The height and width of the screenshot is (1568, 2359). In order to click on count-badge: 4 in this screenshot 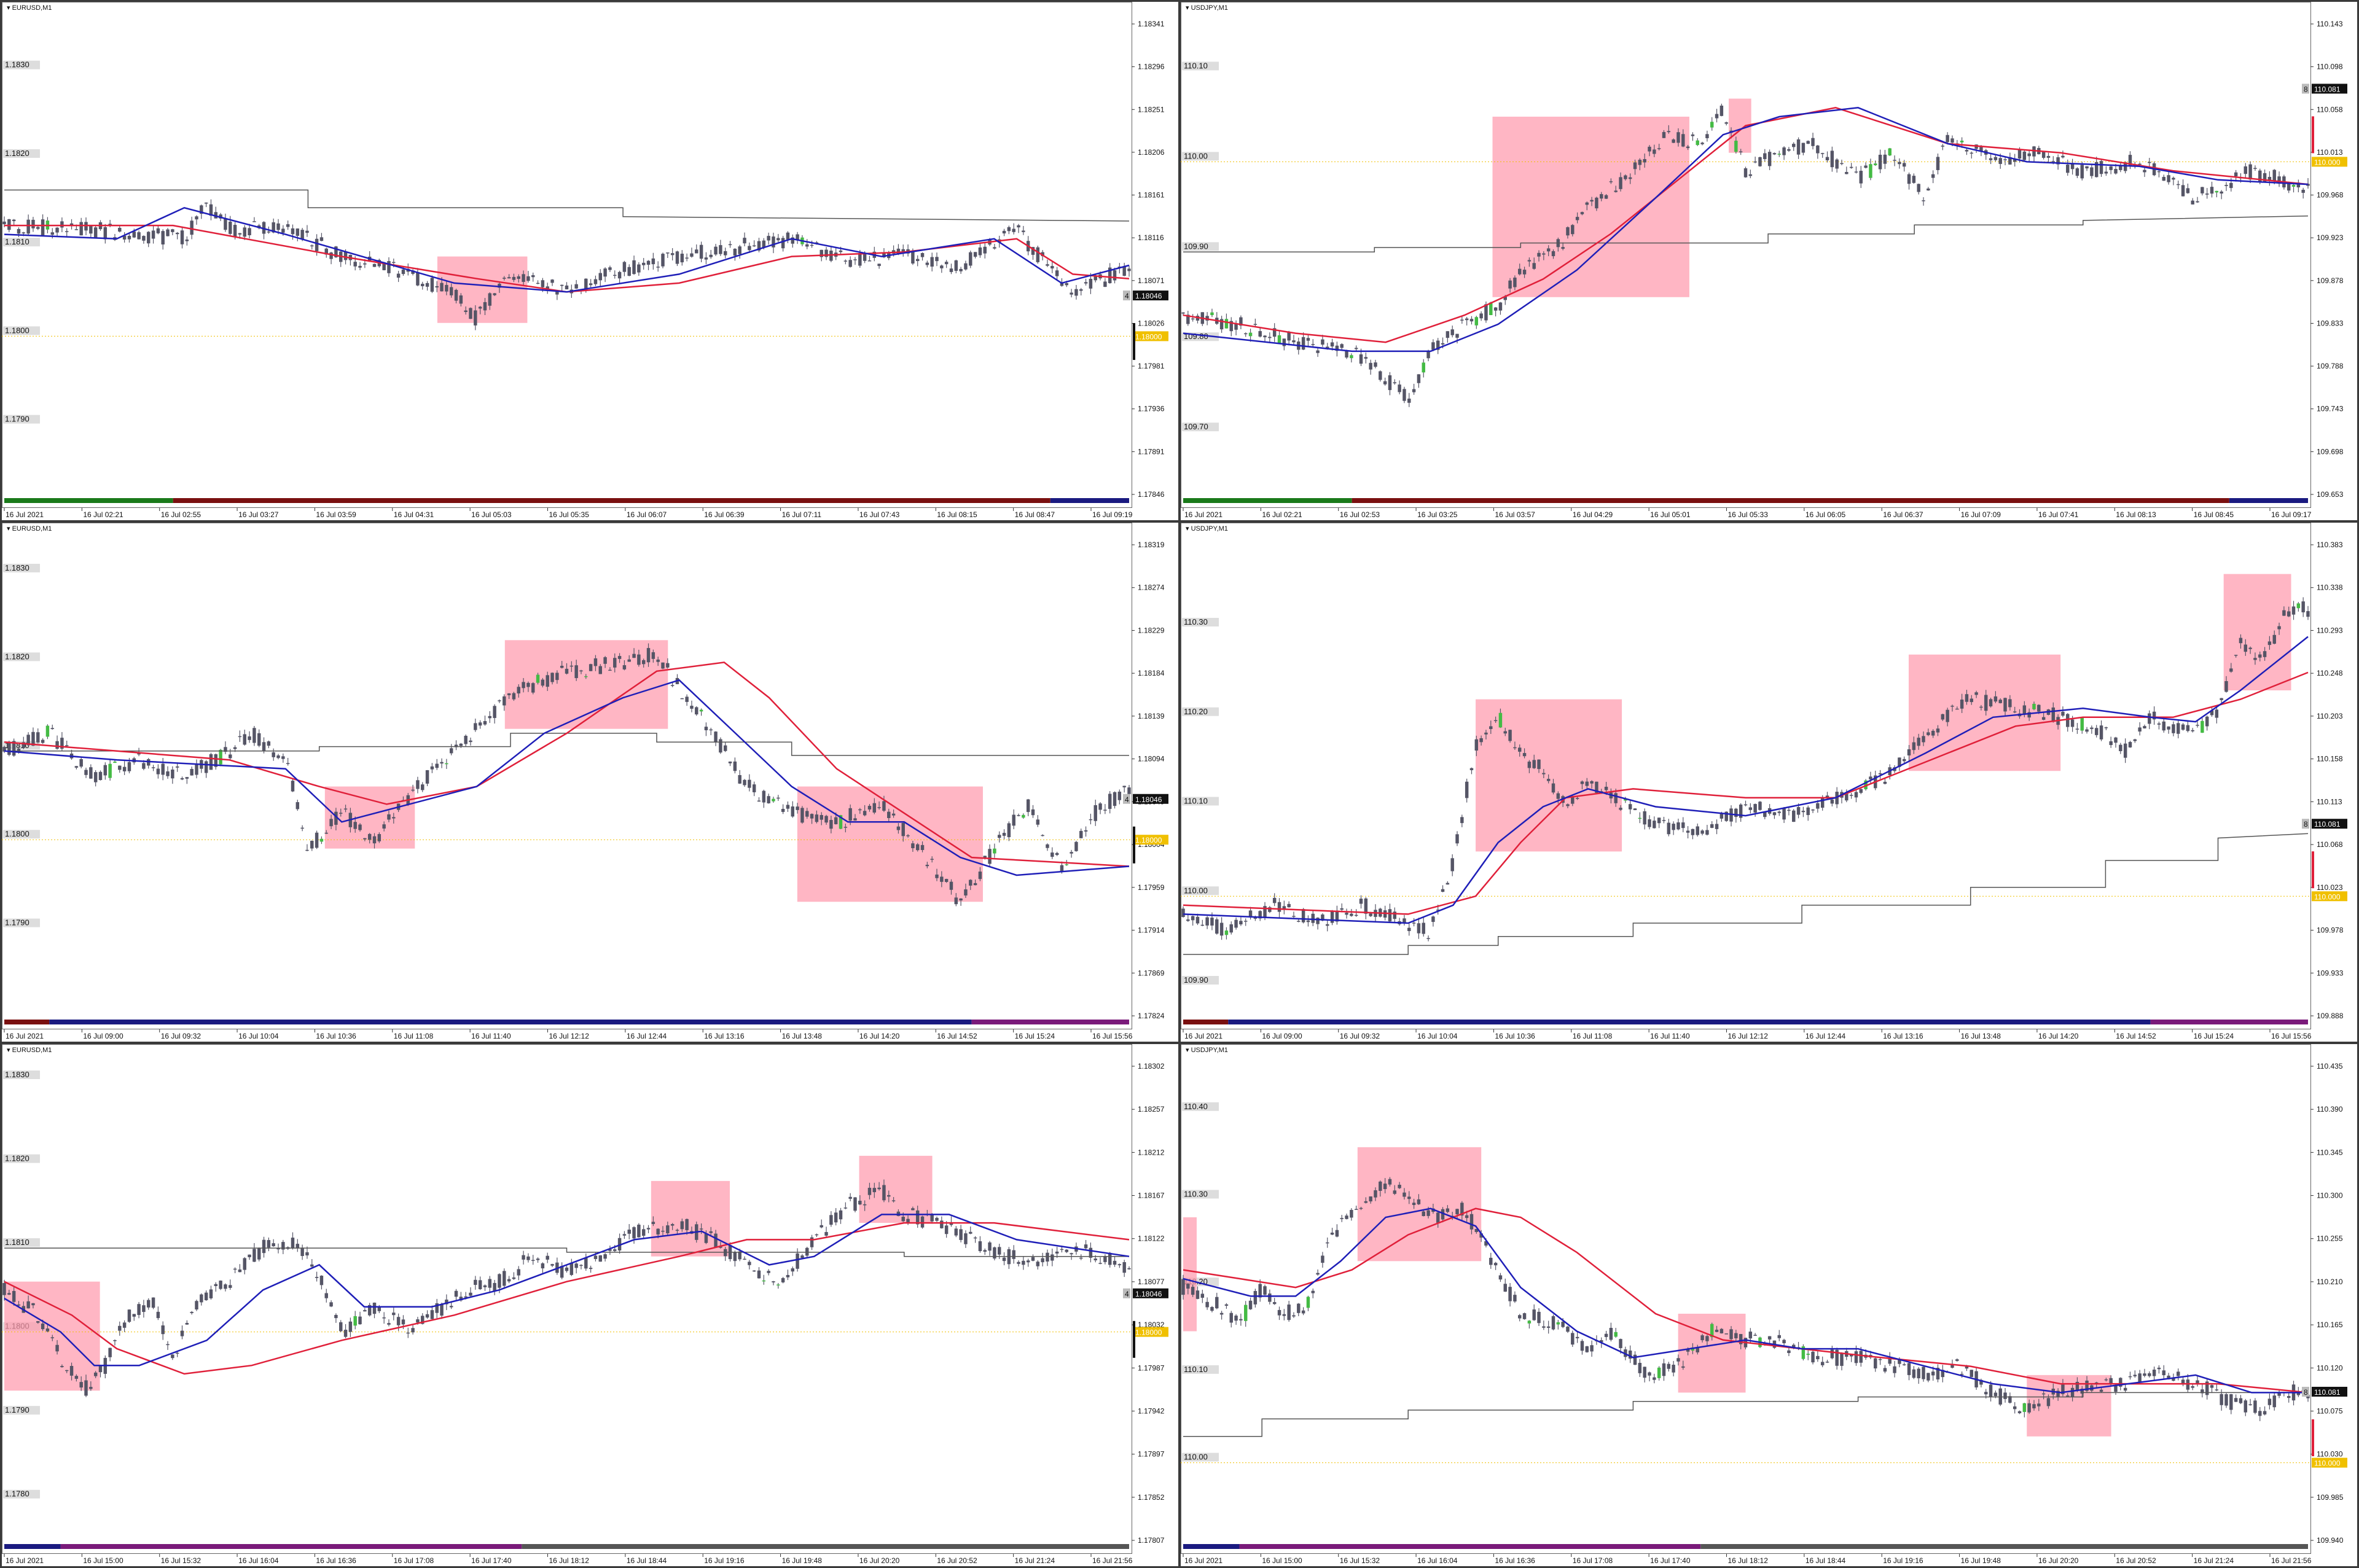, I will do `click(1127, 296)`.